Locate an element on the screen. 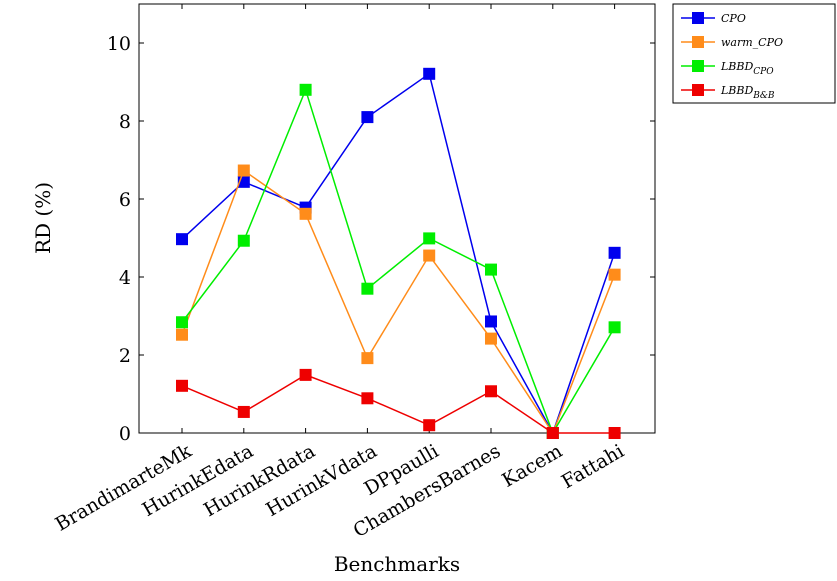 This screenshot has height=581, width=837. legend-entry-1: warm_CPO is located at coordinates (732, 42).